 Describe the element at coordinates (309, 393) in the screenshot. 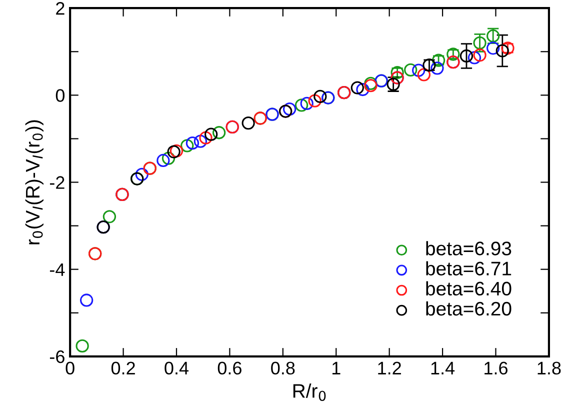

I see `x-axis-title: R/r$_{0}$` at that location.